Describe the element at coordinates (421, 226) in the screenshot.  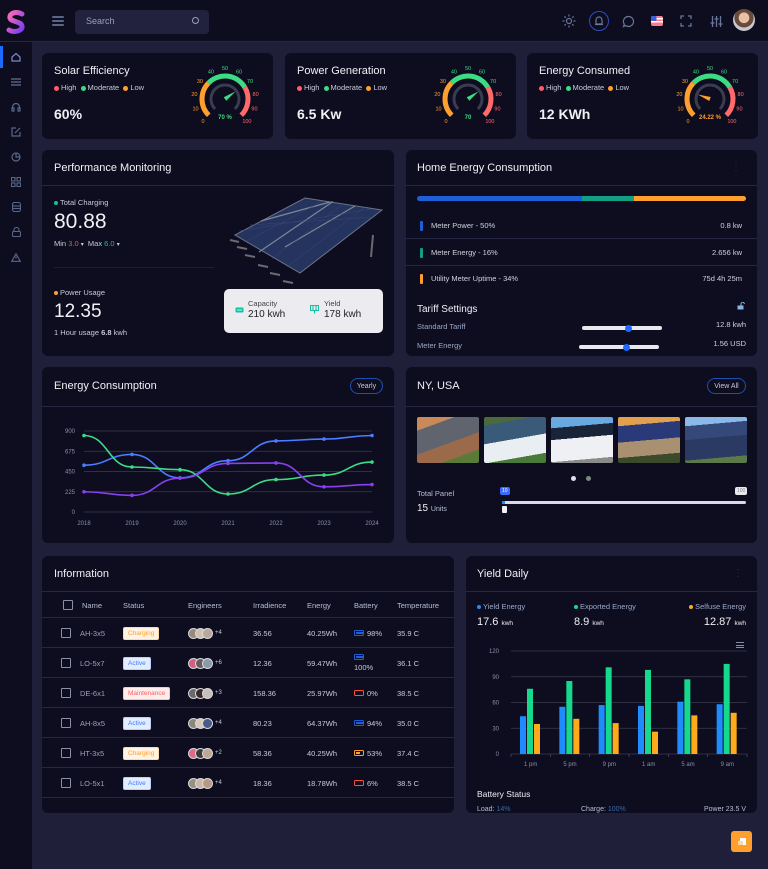
I see `meter-color-marker` at that location.